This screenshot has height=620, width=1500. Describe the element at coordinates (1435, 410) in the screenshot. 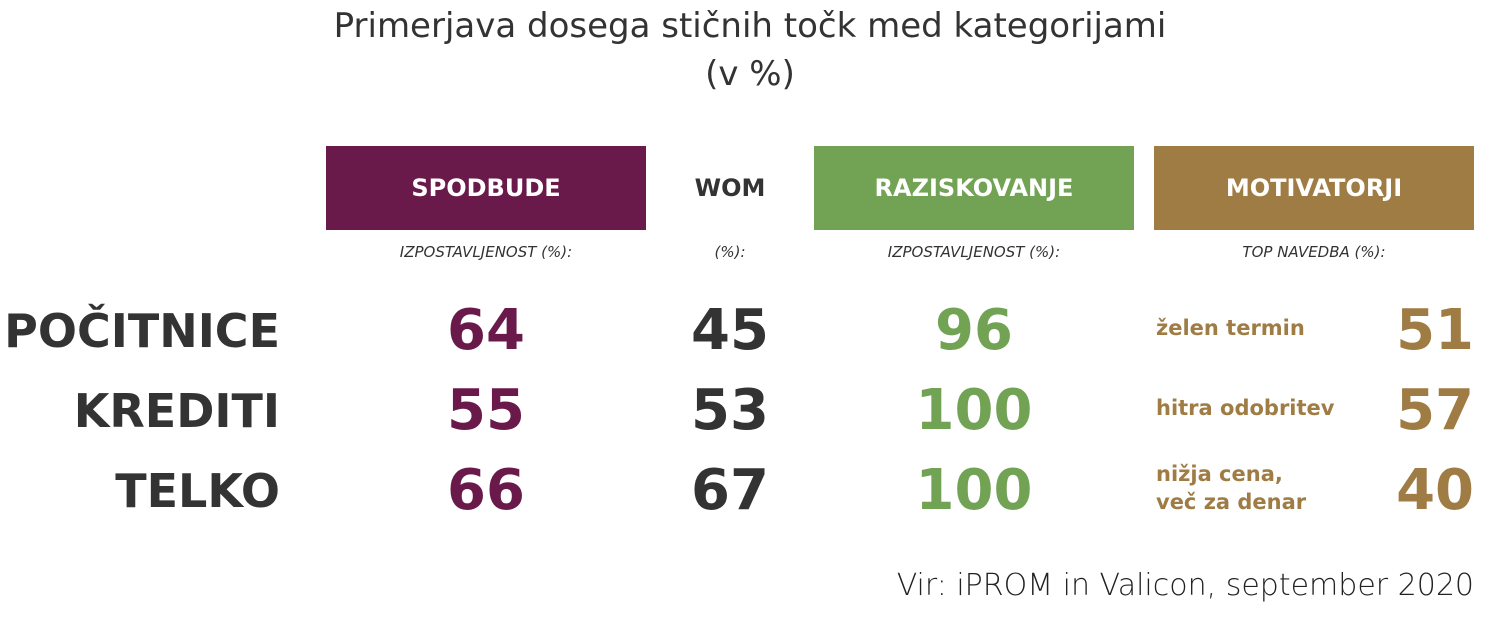

I see `motivator-value: 57` at that location.